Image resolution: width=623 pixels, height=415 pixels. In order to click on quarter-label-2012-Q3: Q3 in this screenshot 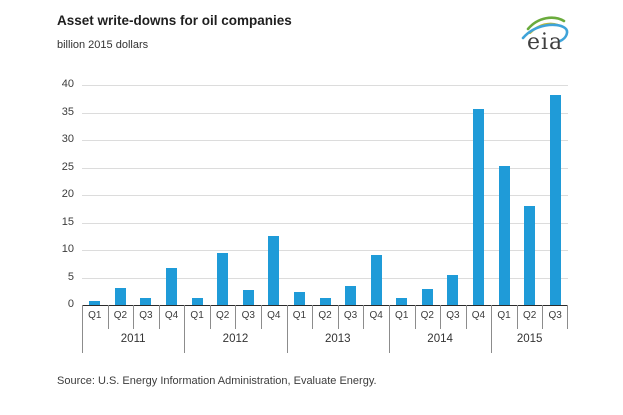, I will do `click(248, 315)`.